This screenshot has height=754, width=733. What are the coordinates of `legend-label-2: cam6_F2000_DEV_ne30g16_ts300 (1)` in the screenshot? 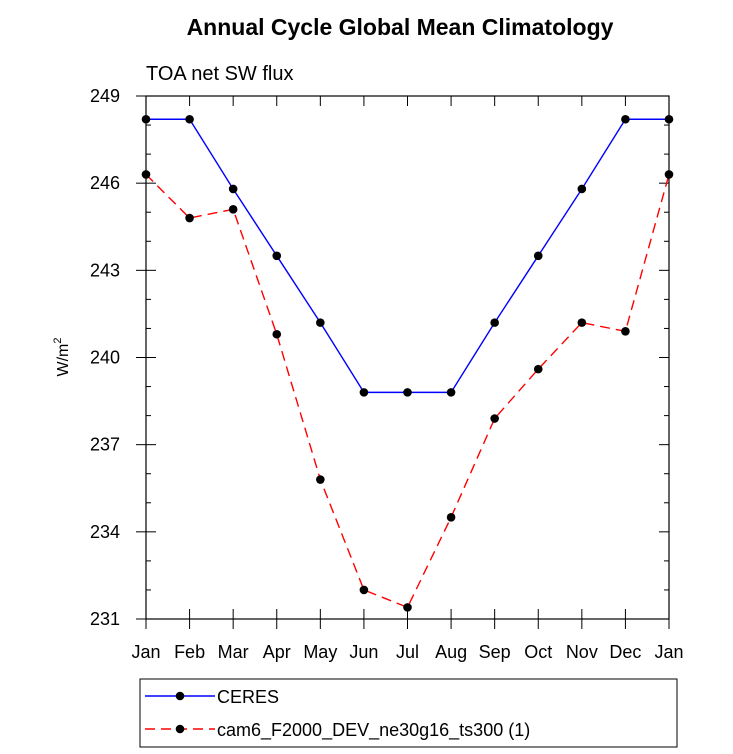 It's located at (373, 730).